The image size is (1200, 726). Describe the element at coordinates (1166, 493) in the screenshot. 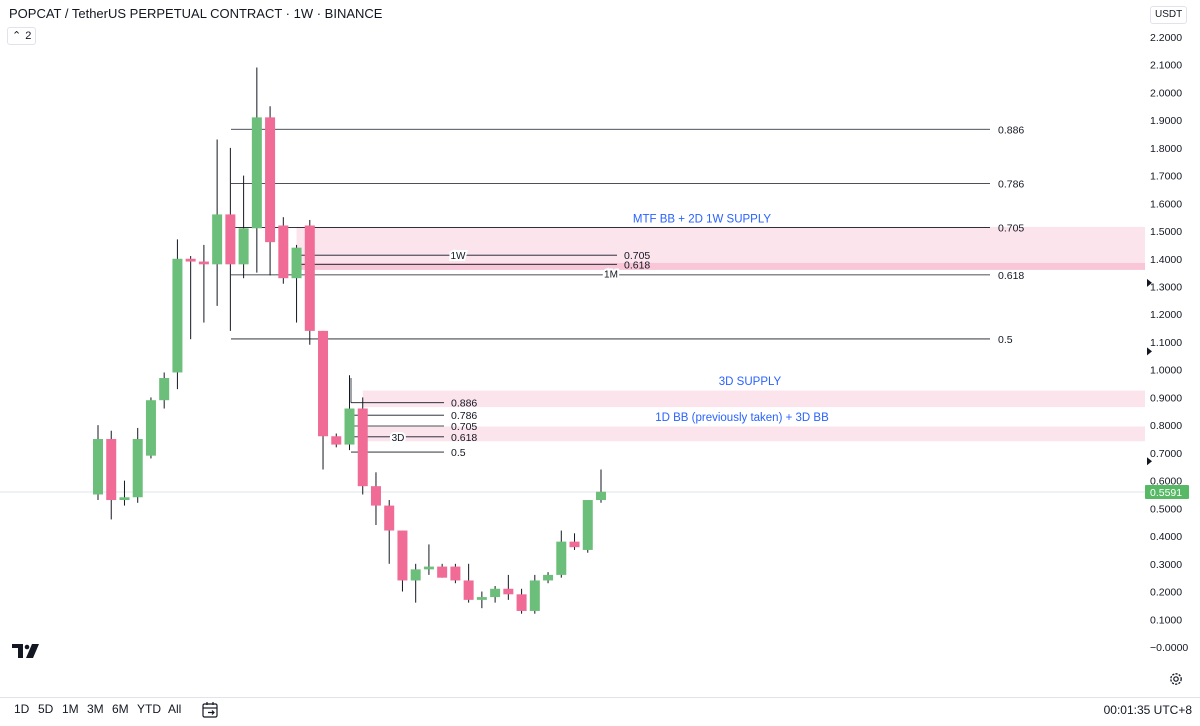

I see `last-price-label: 0.5591` at that location.